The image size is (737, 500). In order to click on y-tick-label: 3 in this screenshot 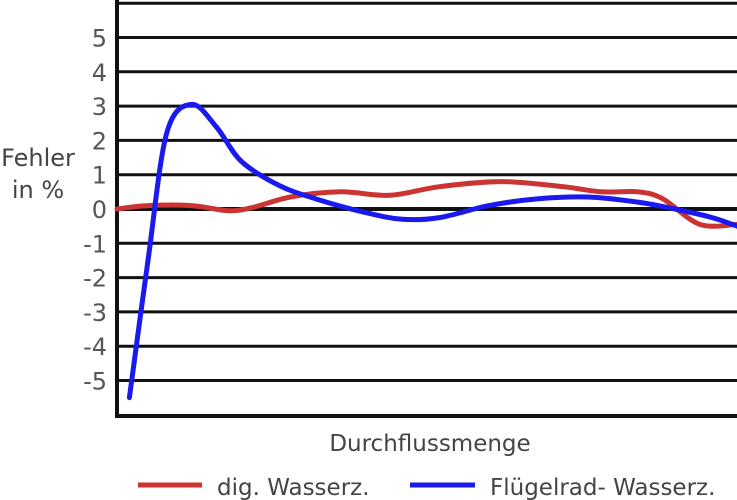, I will do `click(99, 107)`.